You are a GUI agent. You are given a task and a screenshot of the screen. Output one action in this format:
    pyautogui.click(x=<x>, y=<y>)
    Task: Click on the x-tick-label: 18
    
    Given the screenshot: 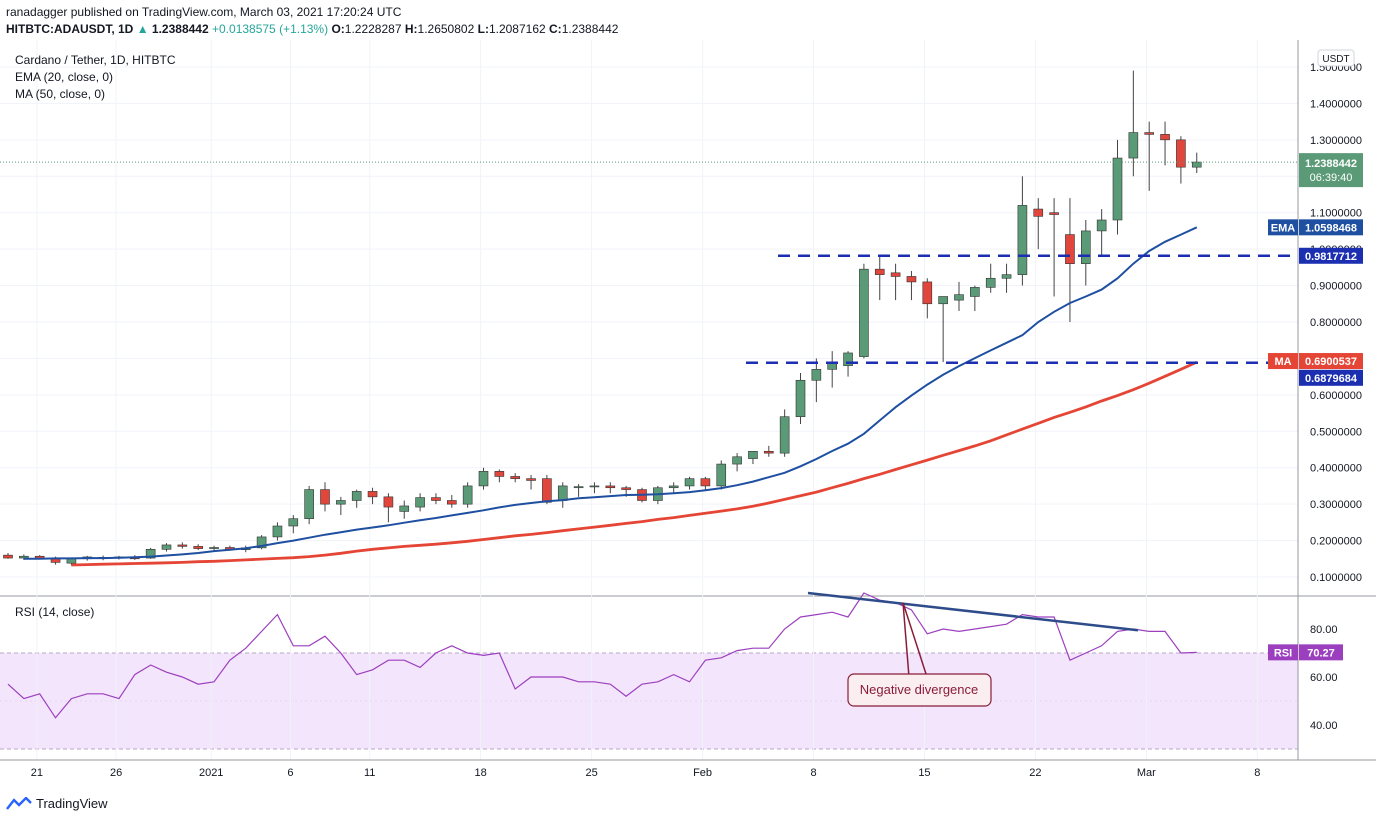 What is the action you would take?
    pyautogui.click(x=481, y=773)
    